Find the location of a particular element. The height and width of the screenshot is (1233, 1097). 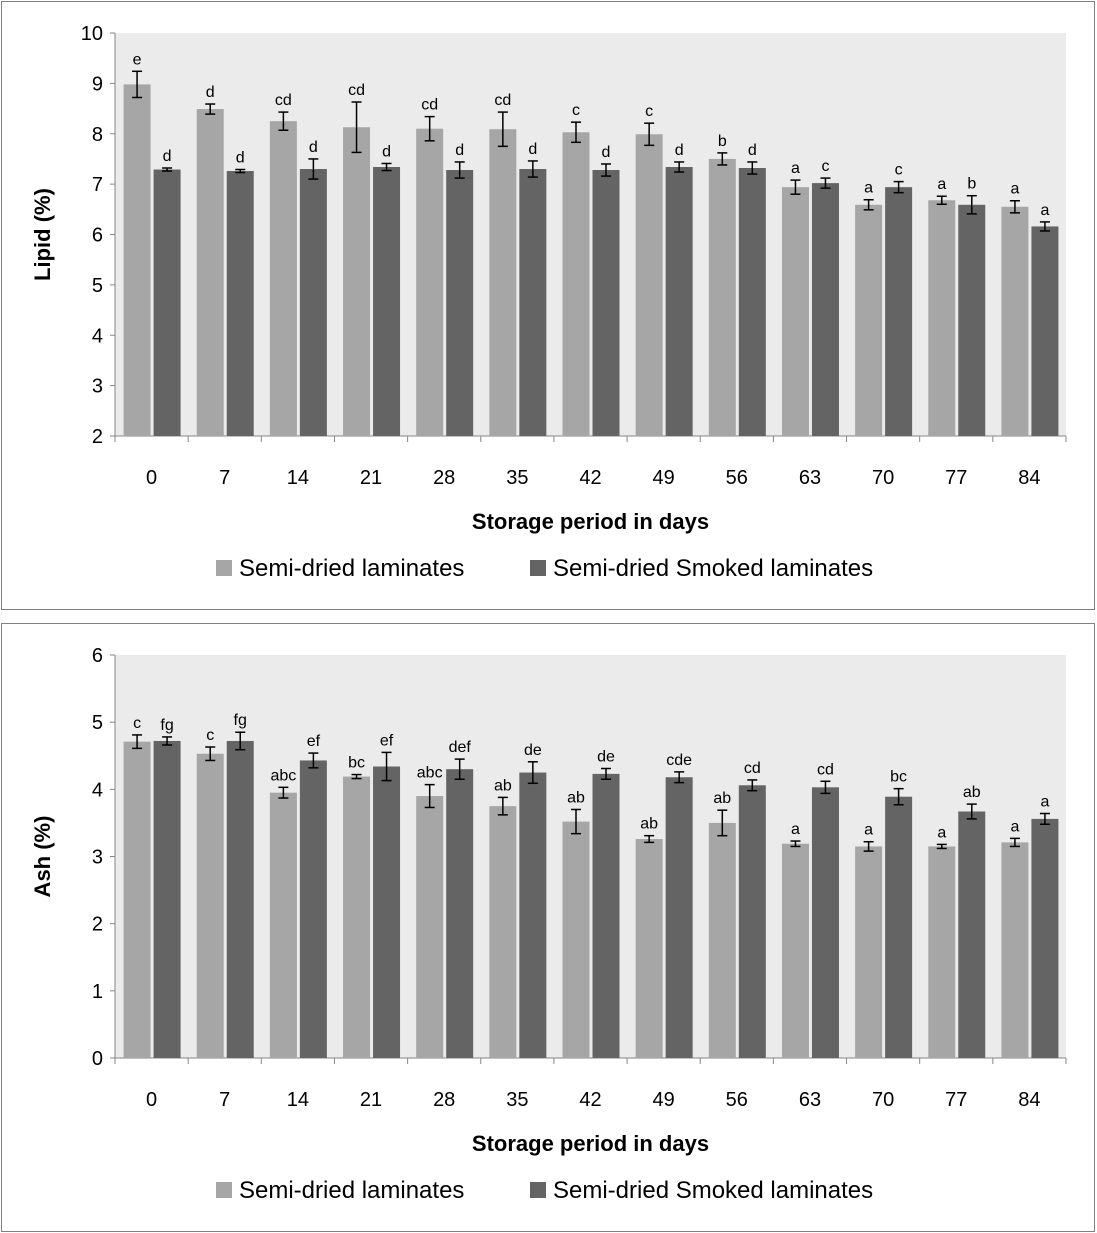

lipid-x-tick-label: 42 is located at coordinates (590, 478).